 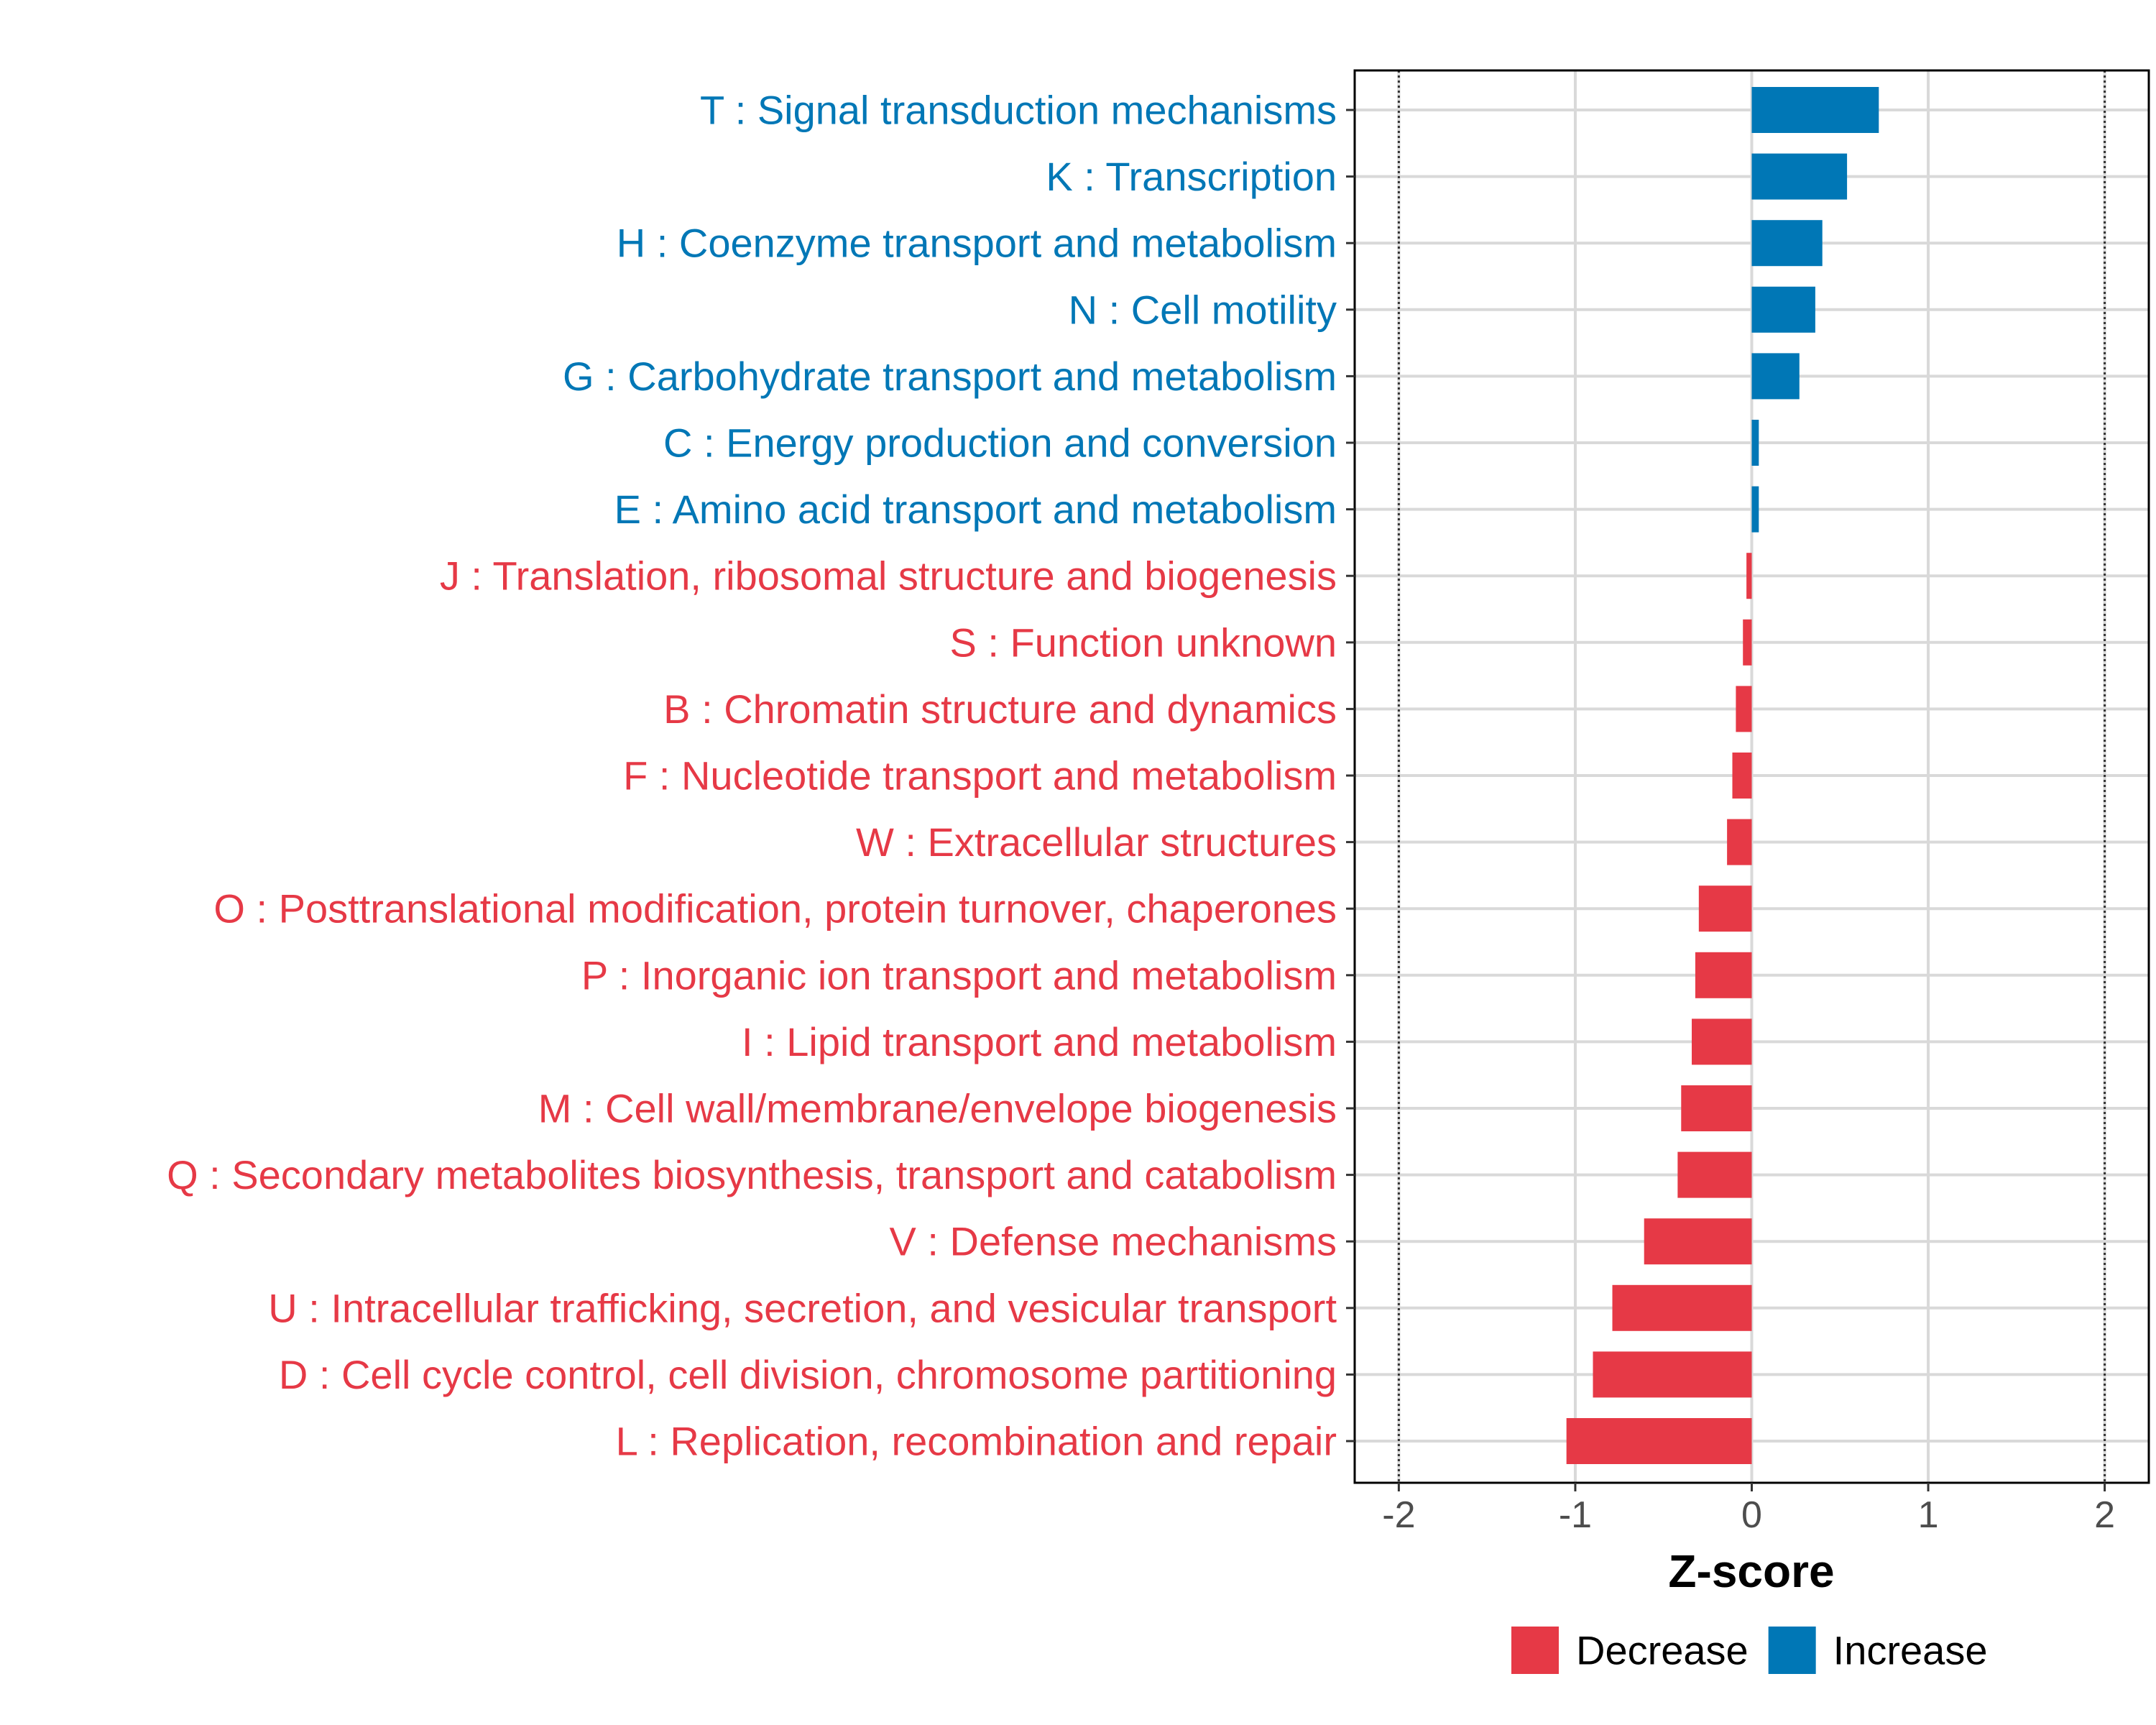 What do you see at coordinates (1203, 309) in the screenshot?
I see `category-label: N : Cell motility` at bounding box center [1203, 309].